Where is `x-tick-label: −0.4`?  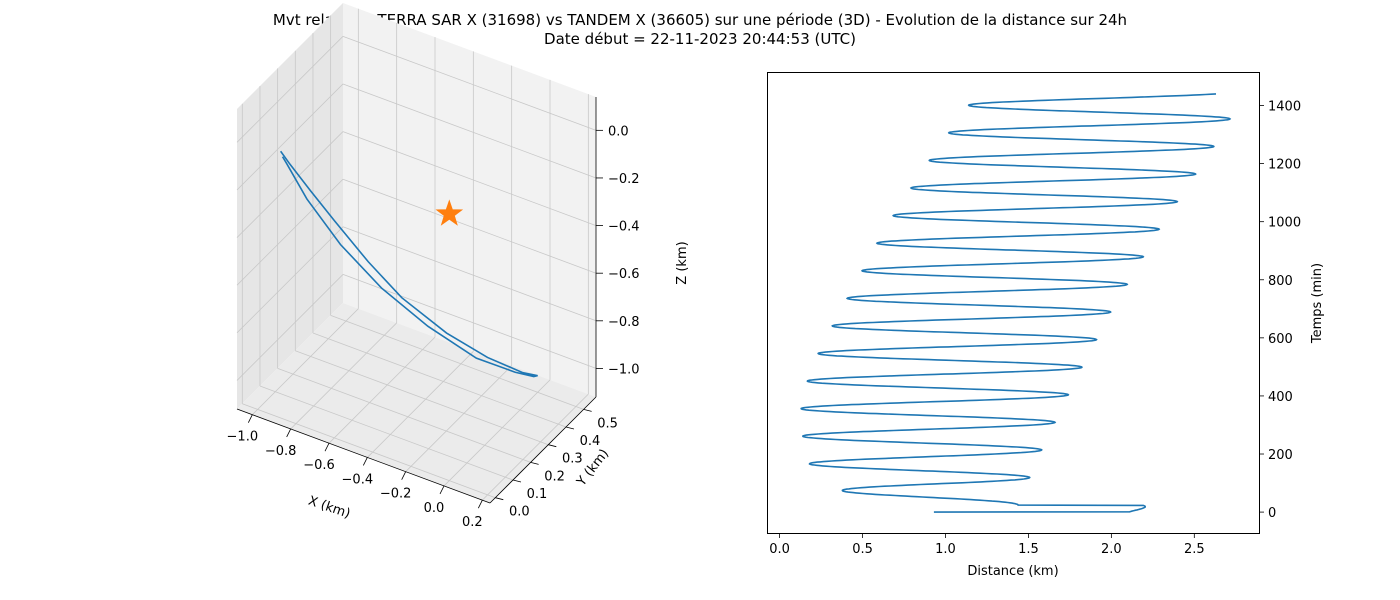
x-tick-label: −0.4 is located at coordinates (358, 479).